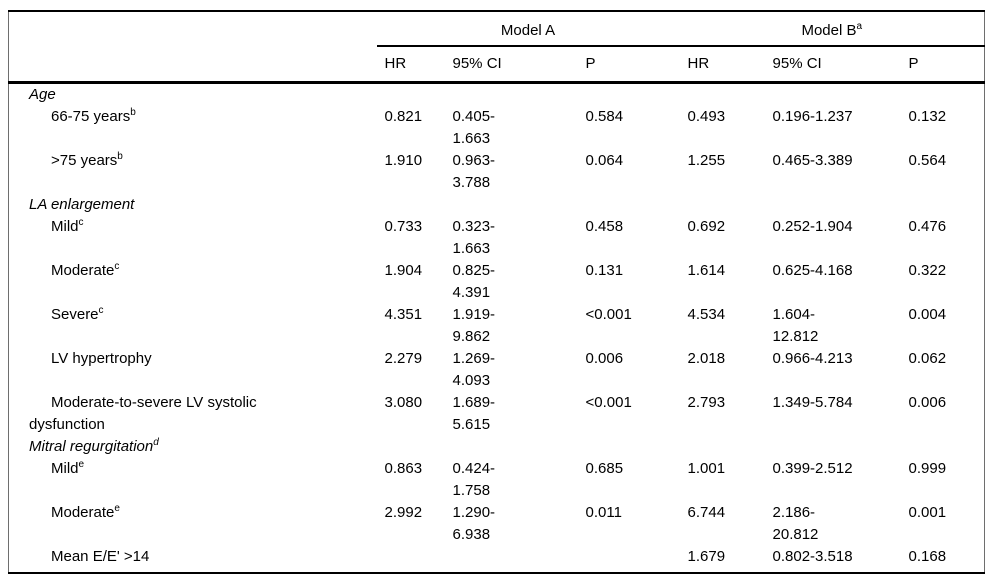  Describe the element at coordinates (193, 524) in the screenshot. I see `row-label: Moderatee` at that location.